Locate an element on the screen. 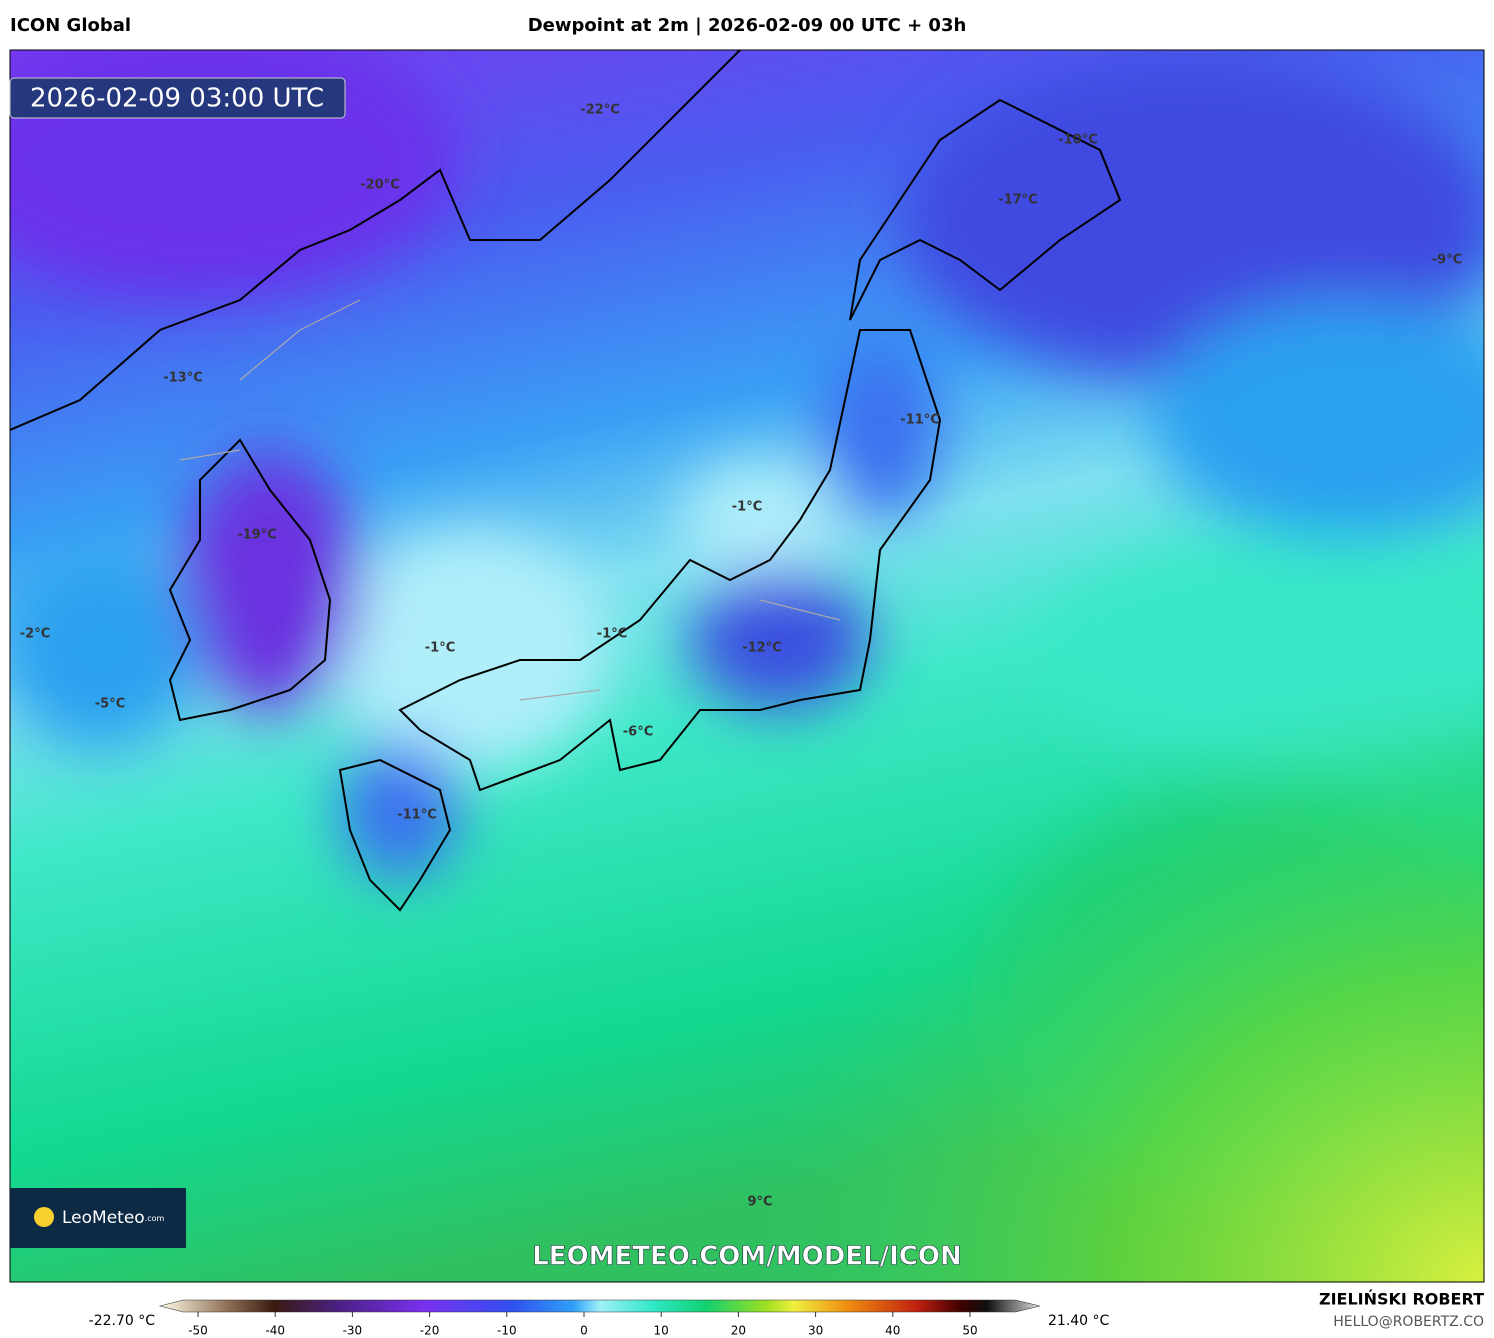 The width and height of the screenshot is (1494, 1338). temperature-label: 9°C is located at coordinates (759, 1202).